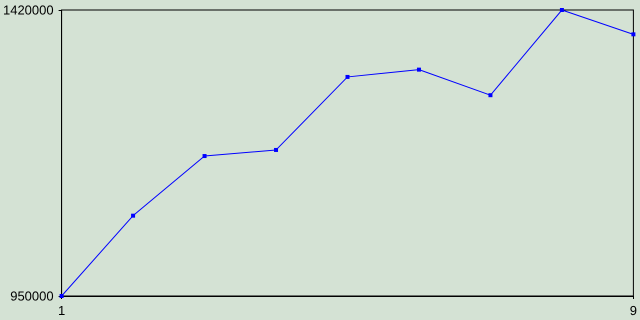 This screenshot has height=320, width=640. I want to click on x-tick-label: 9, so click(633, 310).